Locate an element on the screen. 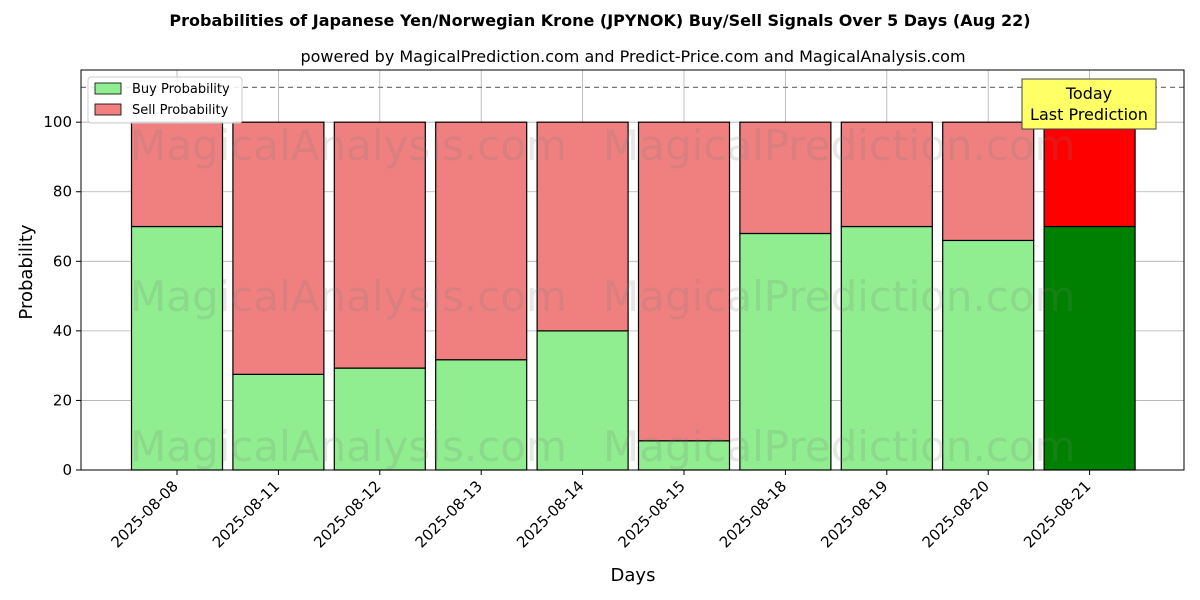 The width and height of the screenshot is (1200, 600). legend-swatch-buy is located at coordinates (108, 88).